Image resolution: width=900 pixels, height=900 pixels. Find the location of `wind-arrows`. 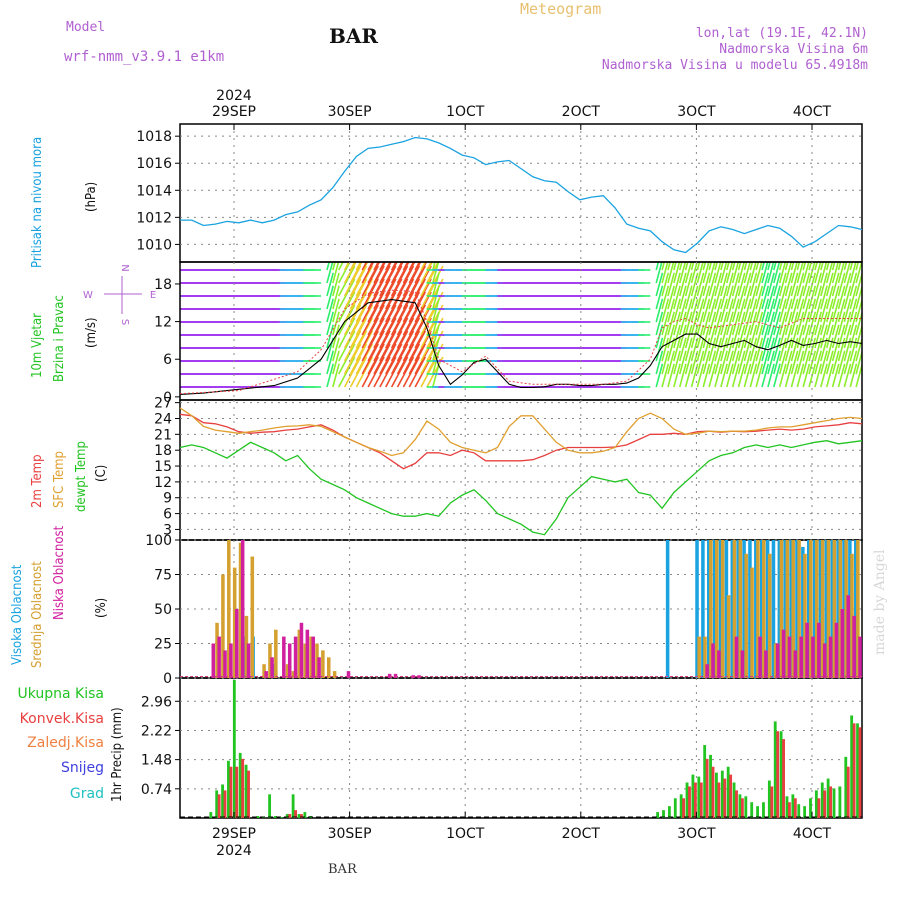

wind-arrows is located at coordinates (521, 325).